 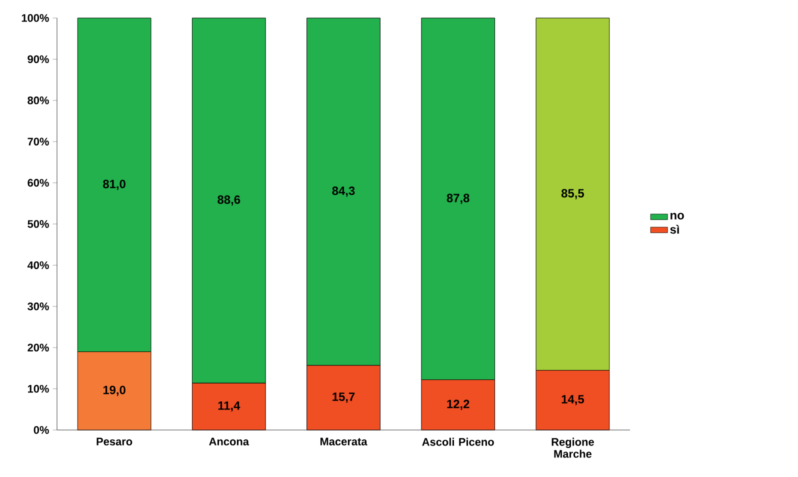 I want to click on y-tick-label: 70%, so click(x=38, y=142).